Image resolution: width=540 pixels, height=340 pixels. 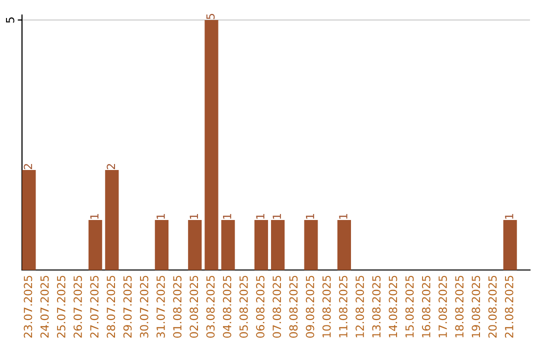 What do you see at coordinates (326, 307) in the screenshot?
I see `x-tick-label: 10.08.2025` at bounding box center [326, 307].